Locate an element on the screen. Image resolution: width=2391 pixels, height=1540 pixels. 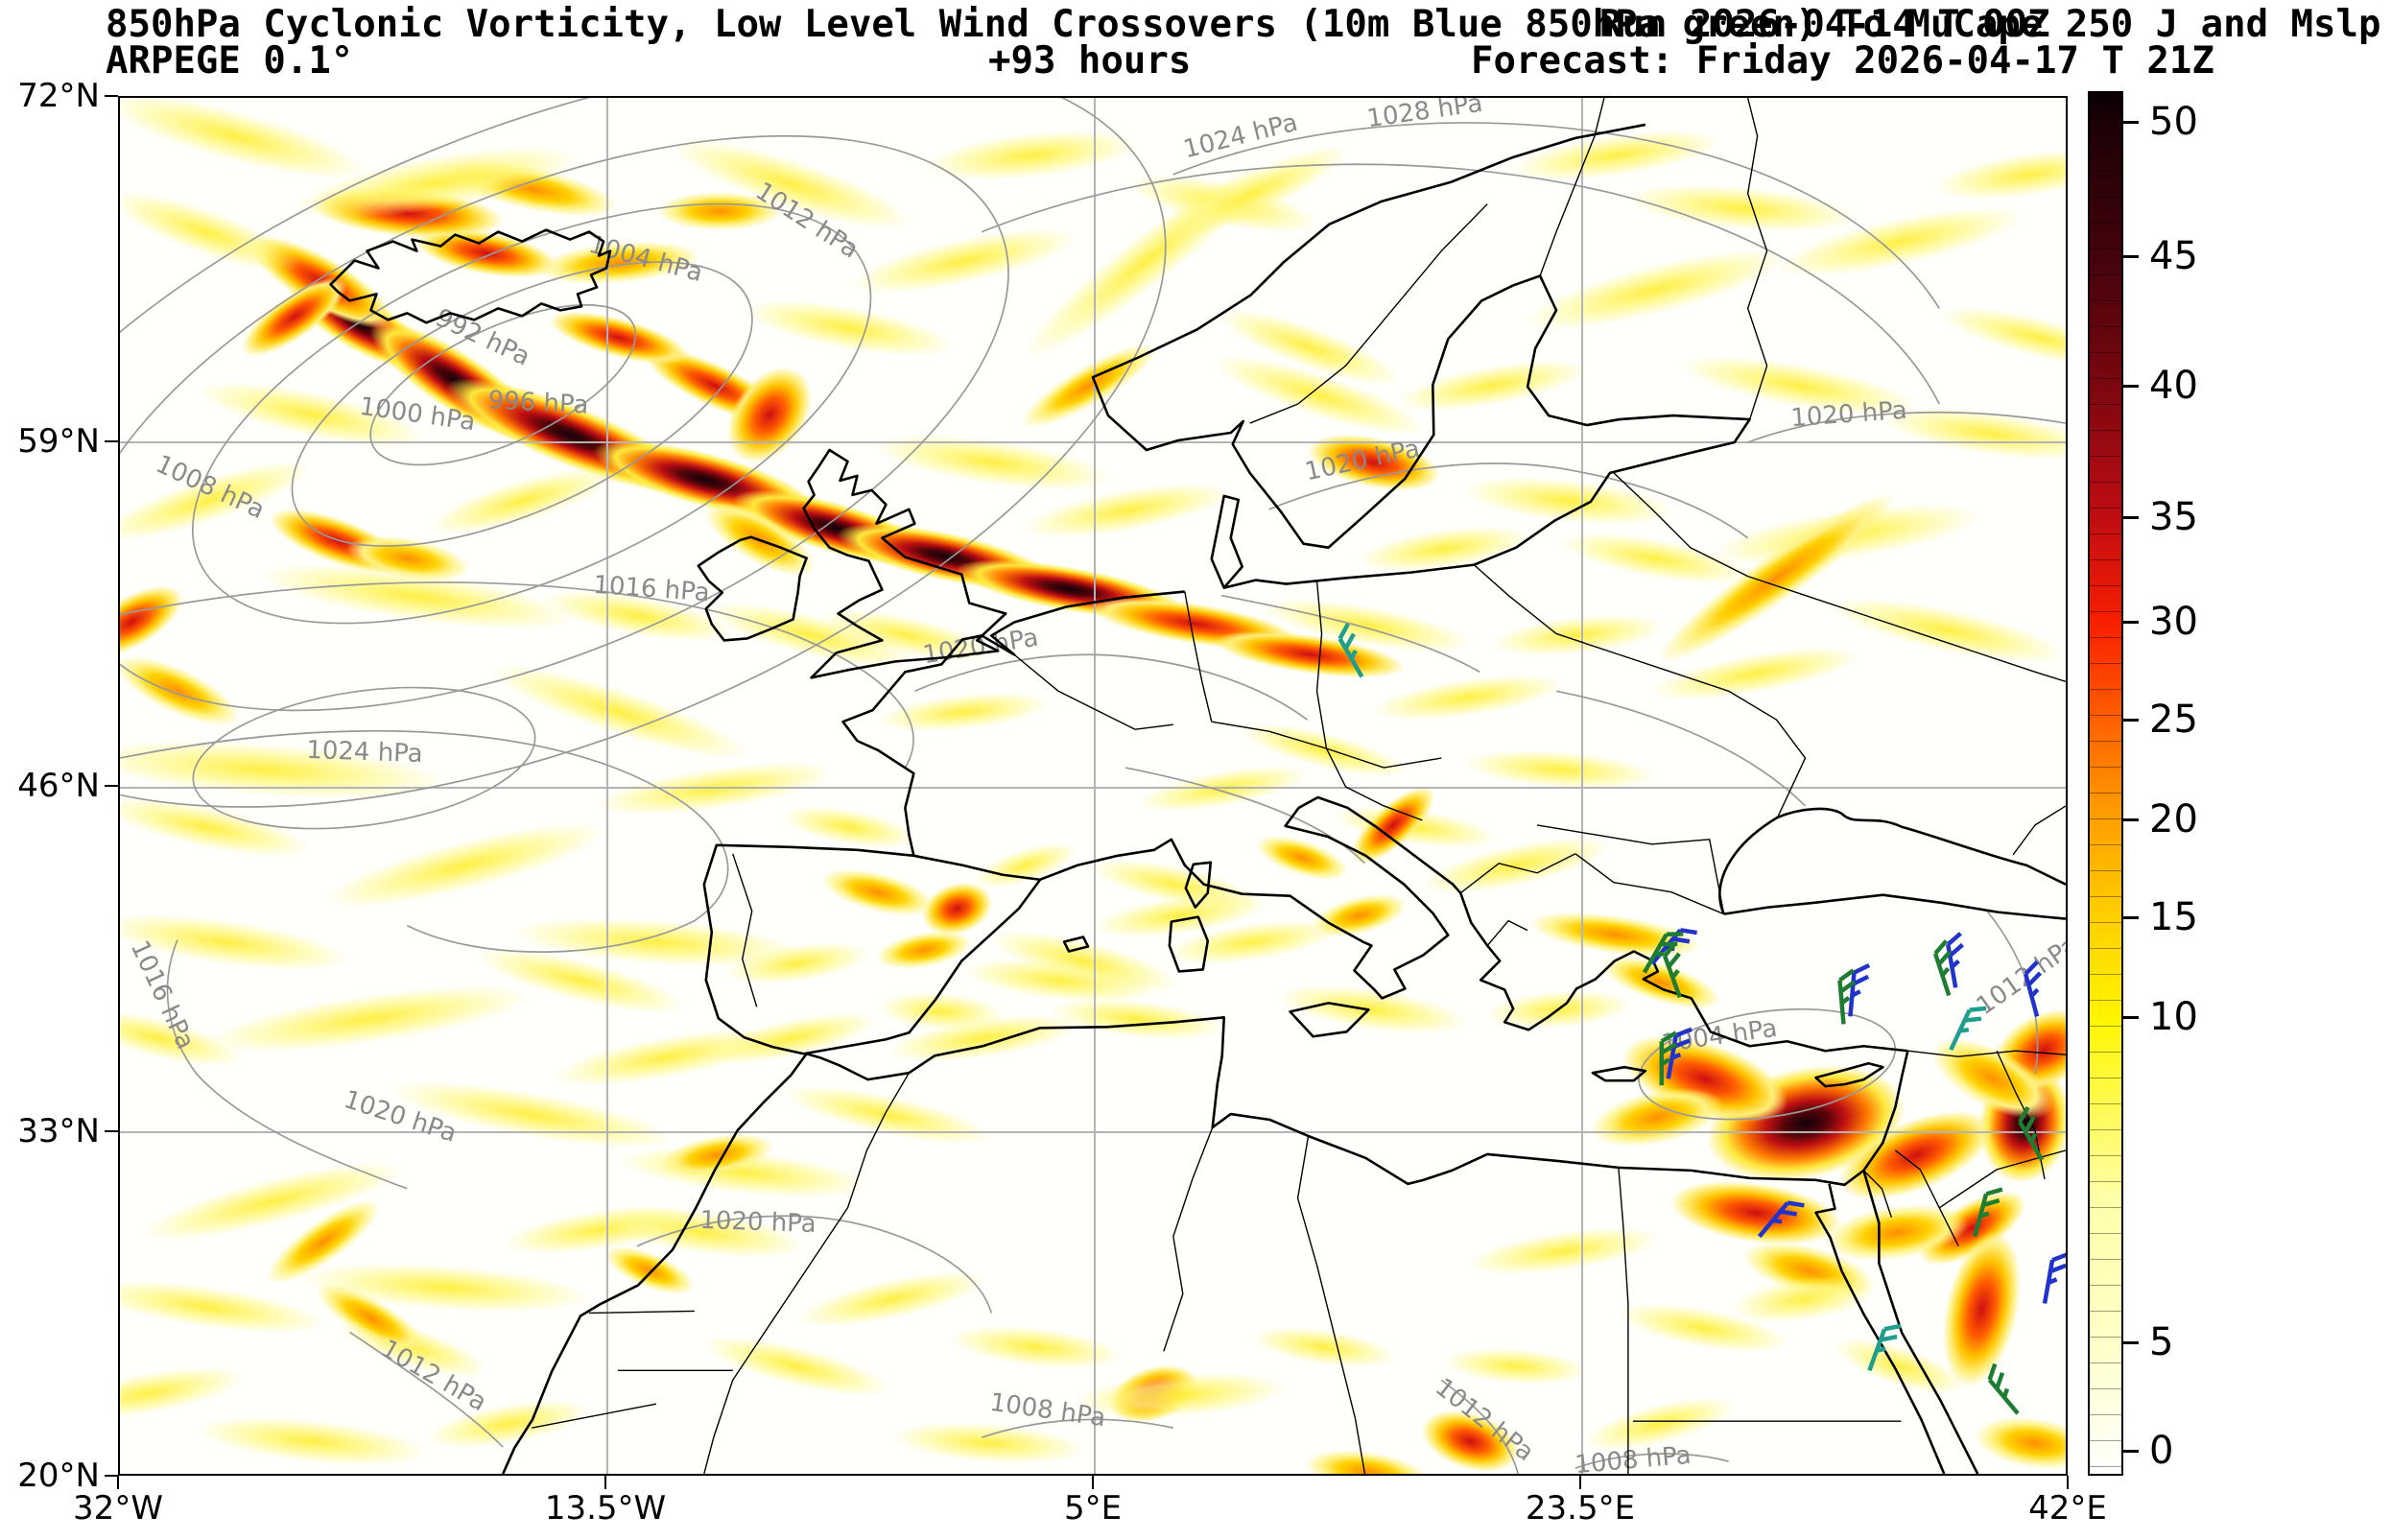
red-sea-coast is located at coordinates (1897, 1322).